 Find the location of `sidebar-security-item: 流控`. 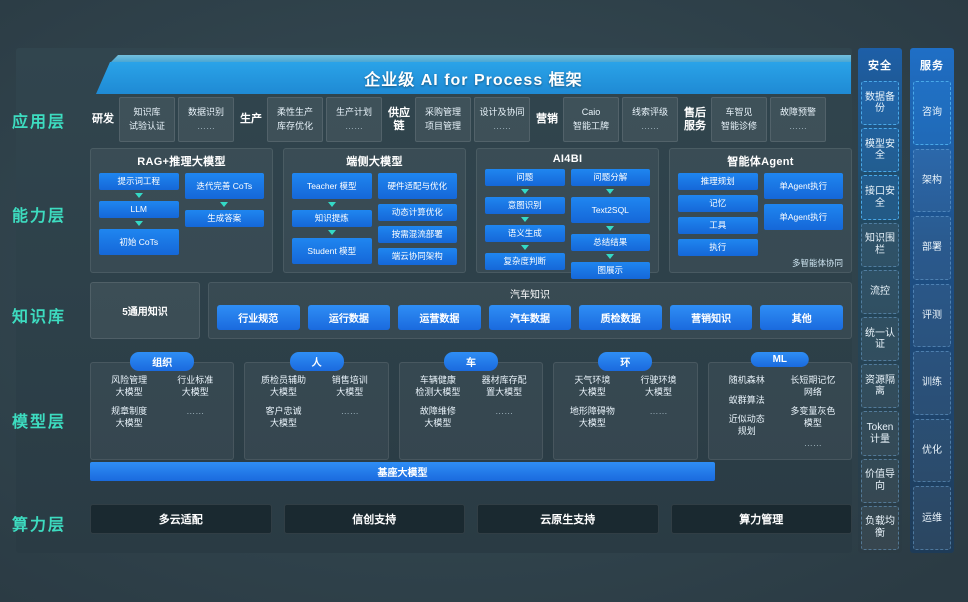

sidebar-security-item: 流控 is located at coordinates (880, 292).